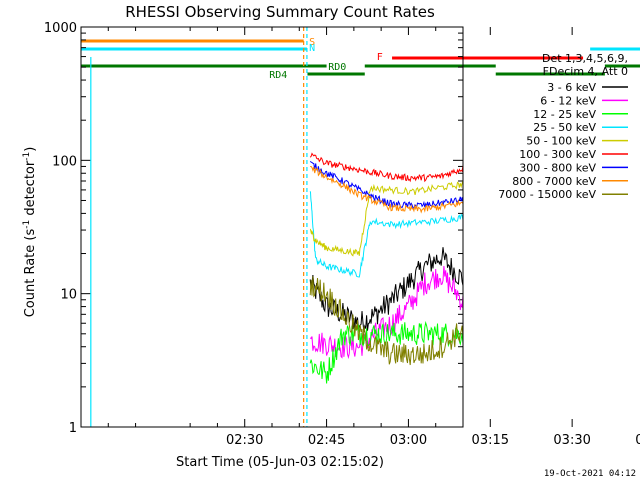 The image size is (640, 480). Describe the element at coordinates (326, 440) in the screenshot. I see `x-tick-label-1: 02:45` at that location.